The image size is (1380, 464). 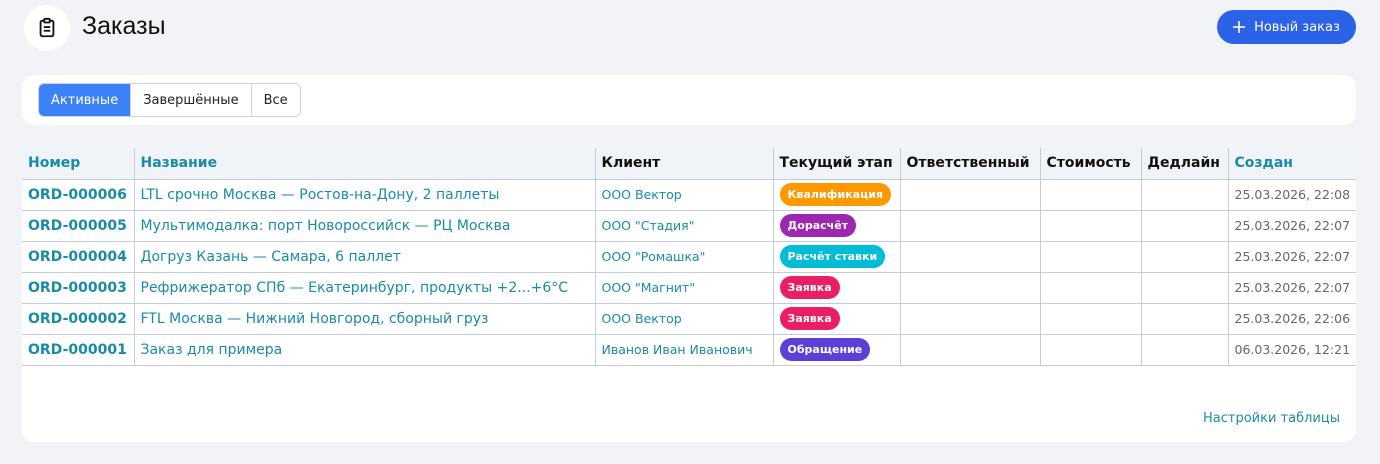 What do you see at coordinates (124, 26) in the screenshot?
I see `page-title: Заказы` at bounding box center [124, 26].